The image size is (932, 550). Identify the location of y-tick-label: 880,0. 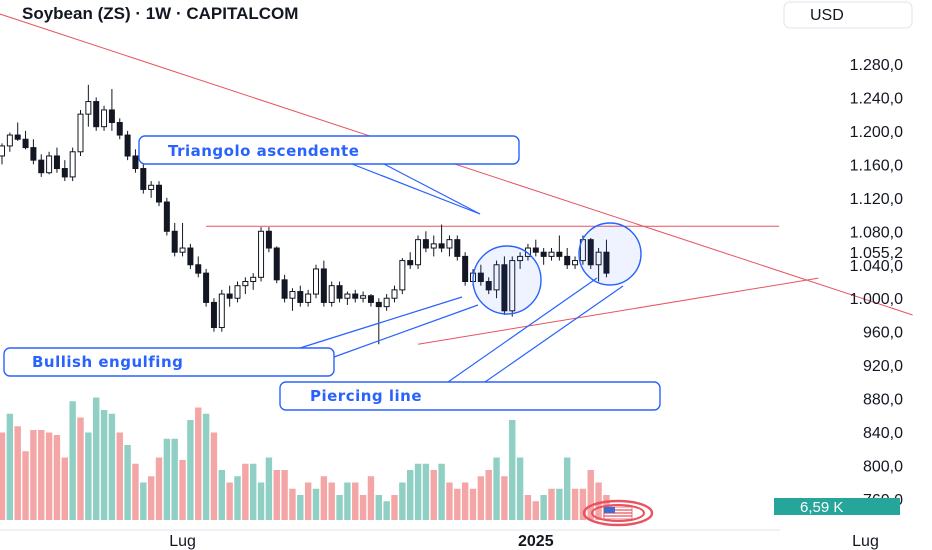
(883, 400).